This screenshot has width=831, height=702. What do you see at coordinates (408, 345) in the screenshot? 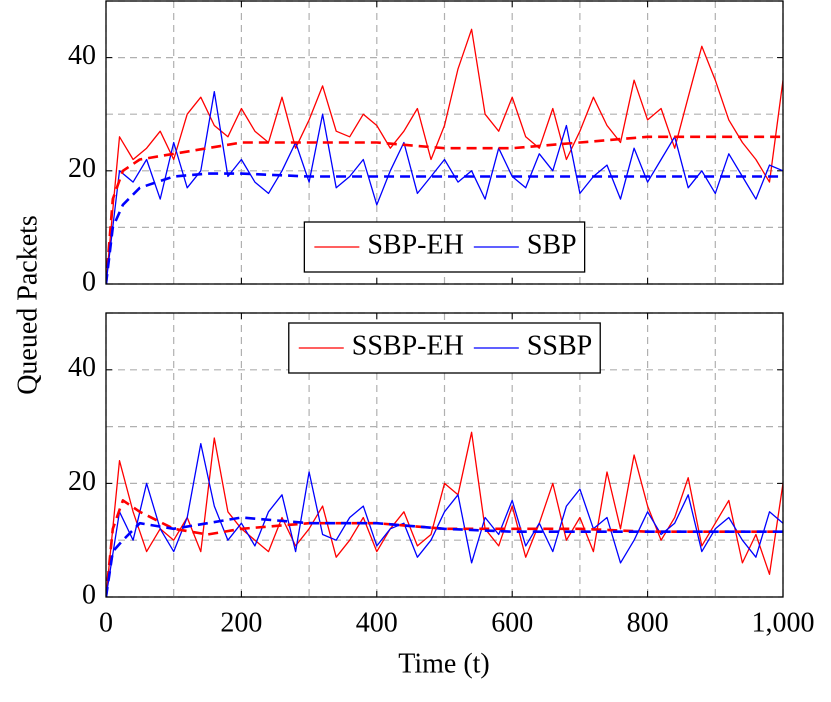
I see `legend-label: SSBP-EH` at bounding box center [408, 345].